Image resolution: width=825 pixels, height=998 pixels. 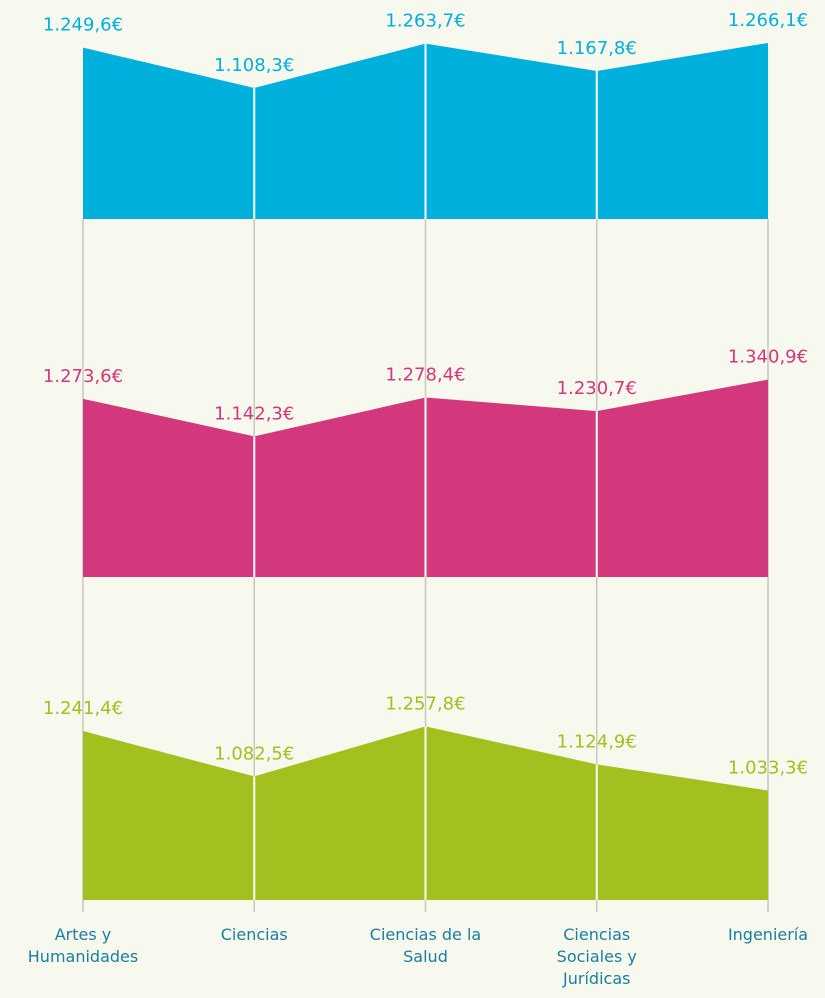 I want to click on value-label: 1.033,3€, so click(x=768, y=767).